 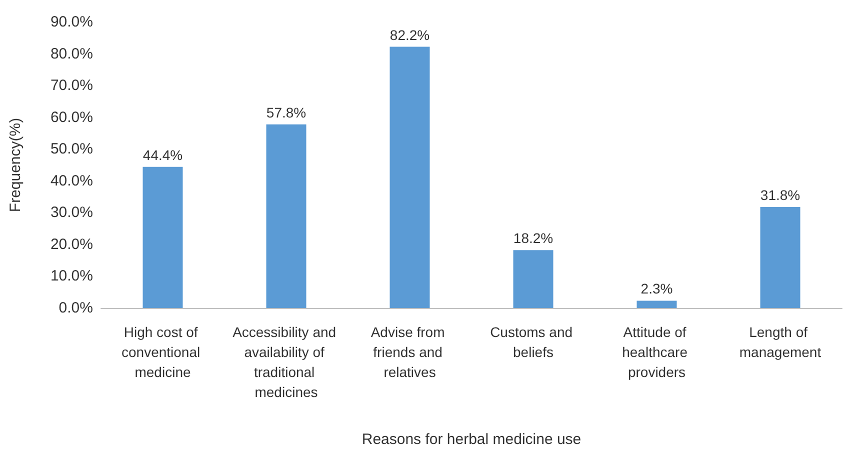 What do you see at coordinates (71, 149) in the screenshot?
I see `y-tick-label: 50.0%` at bounding box center [71, 149].